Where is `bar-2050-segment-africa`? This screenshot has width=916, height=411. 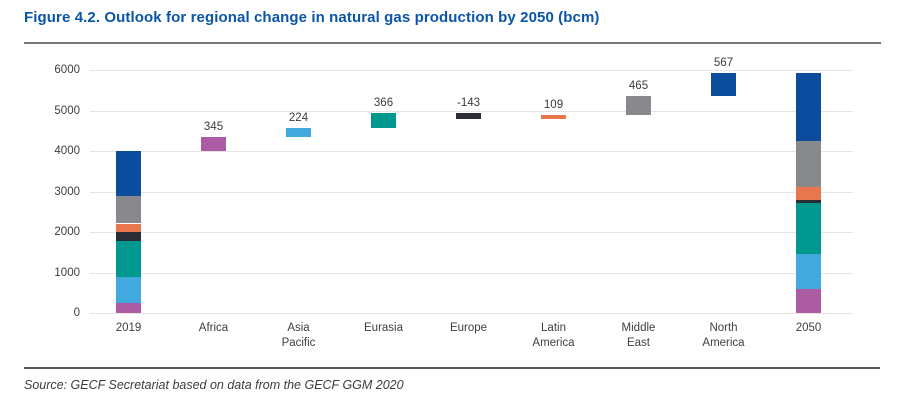 bar-2050-segment-africa is located at coordinates (808, 301).